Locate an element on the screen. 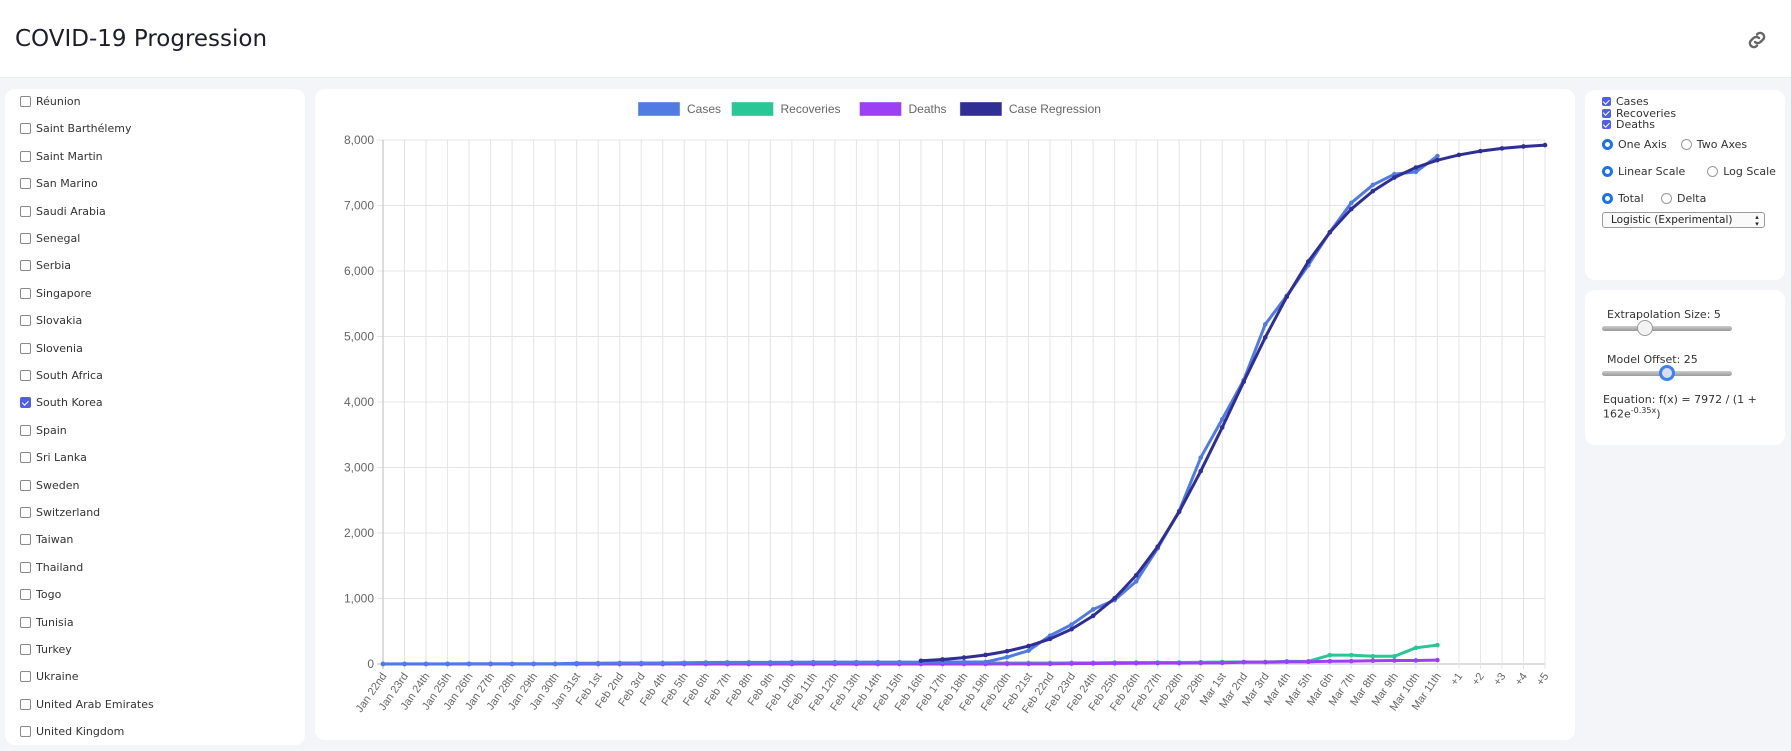 Image resolution: width=1791 pixels, height=751 pixels. country-item: Thailand is located at coordinates (51, 567).